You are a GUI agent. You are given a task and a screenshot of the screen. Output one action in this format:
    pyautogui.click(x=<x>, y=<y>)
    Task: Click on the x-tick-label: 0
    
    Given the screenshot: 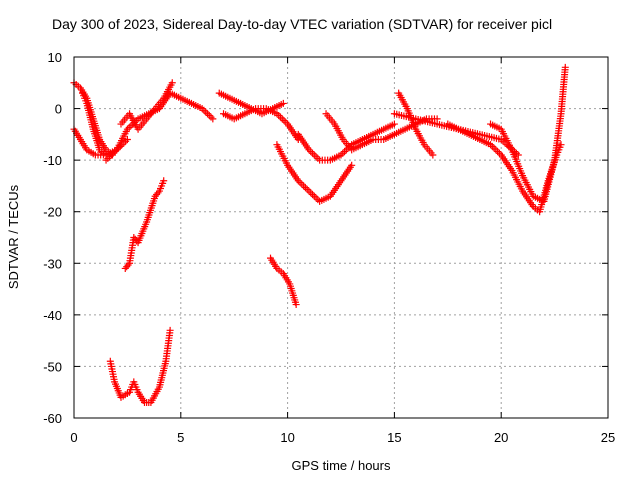 What is the action you would take?
    pyautogui.click(x=73, y=437)
    